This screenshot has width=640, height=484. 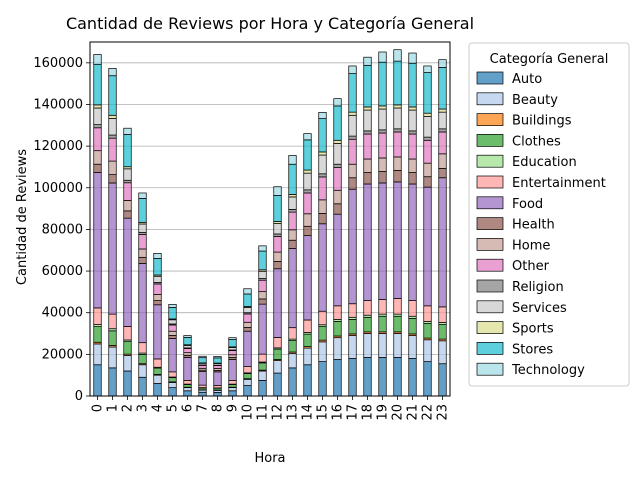 What do you see at coordinates (559, 183) in the screenshot?
I see `legend-label: Entertainment` at bounding box center [559, 183].